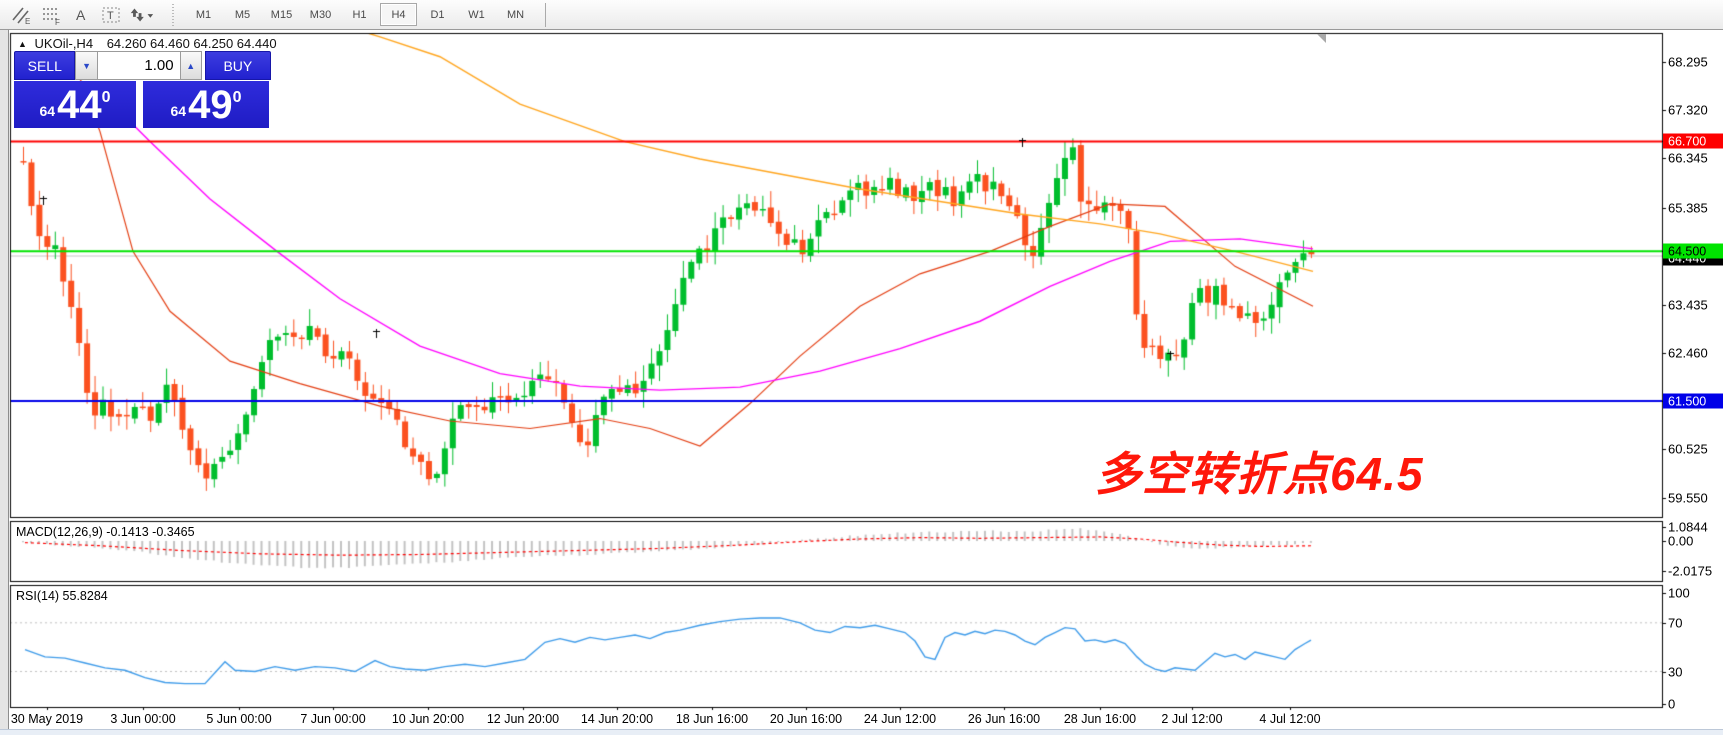  What do you see at coordinates (1688, 353) in the screenshot?
I see `price-axis-label: 62.460` at bounding box center [1688, 353].